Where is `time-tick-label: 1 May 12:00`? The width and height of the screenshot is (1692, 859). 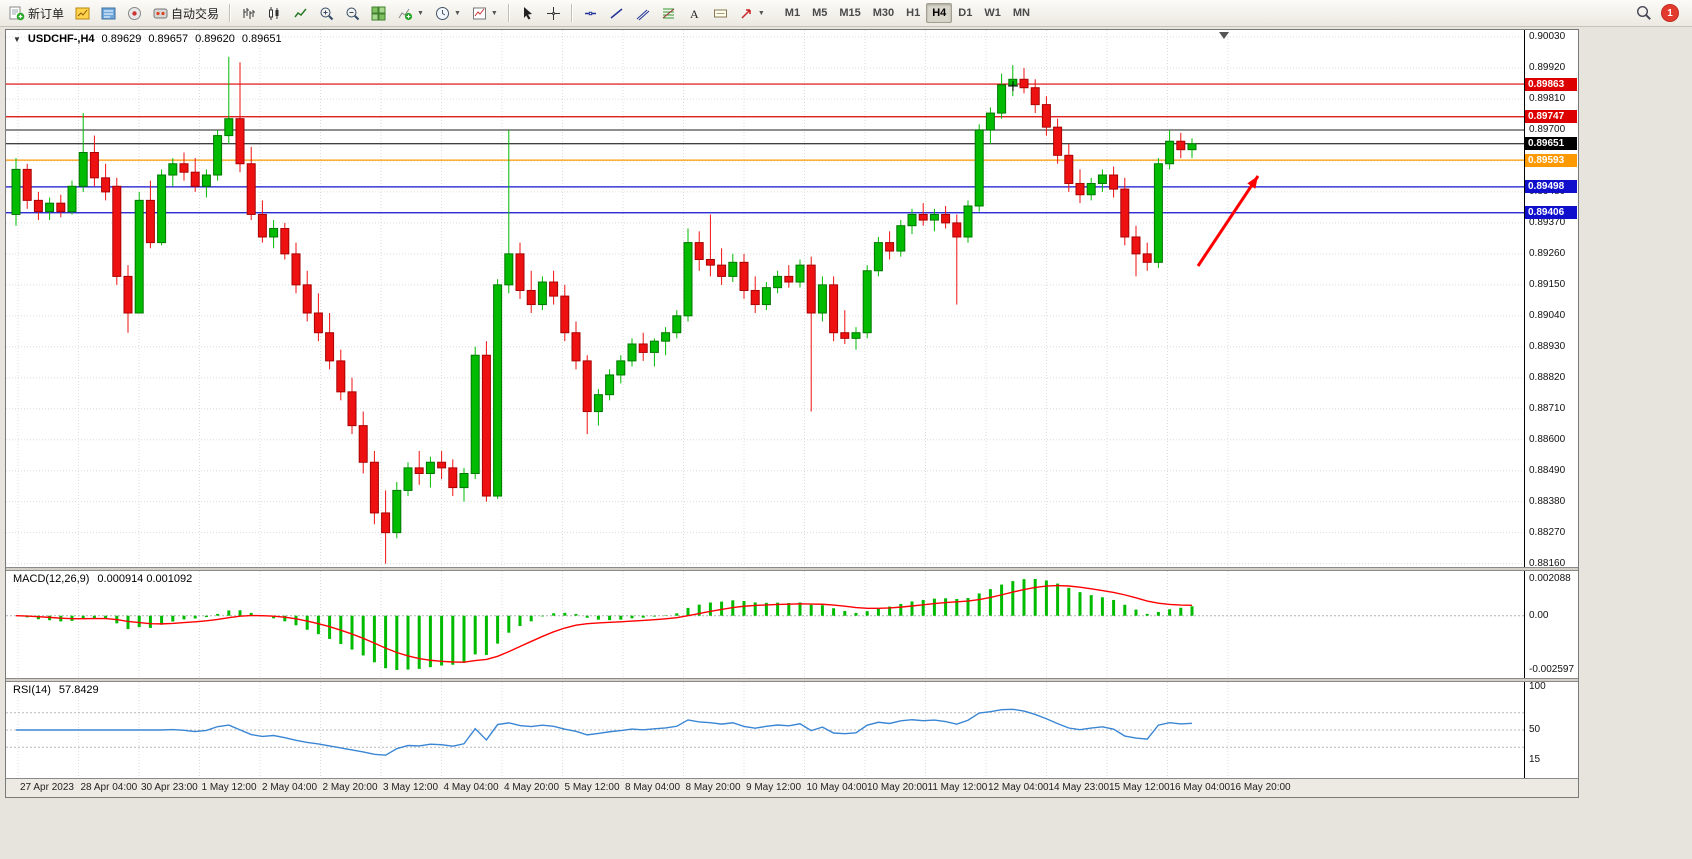
time-tick-label: 1 May 12:00 is located at coordinates (229, 787).